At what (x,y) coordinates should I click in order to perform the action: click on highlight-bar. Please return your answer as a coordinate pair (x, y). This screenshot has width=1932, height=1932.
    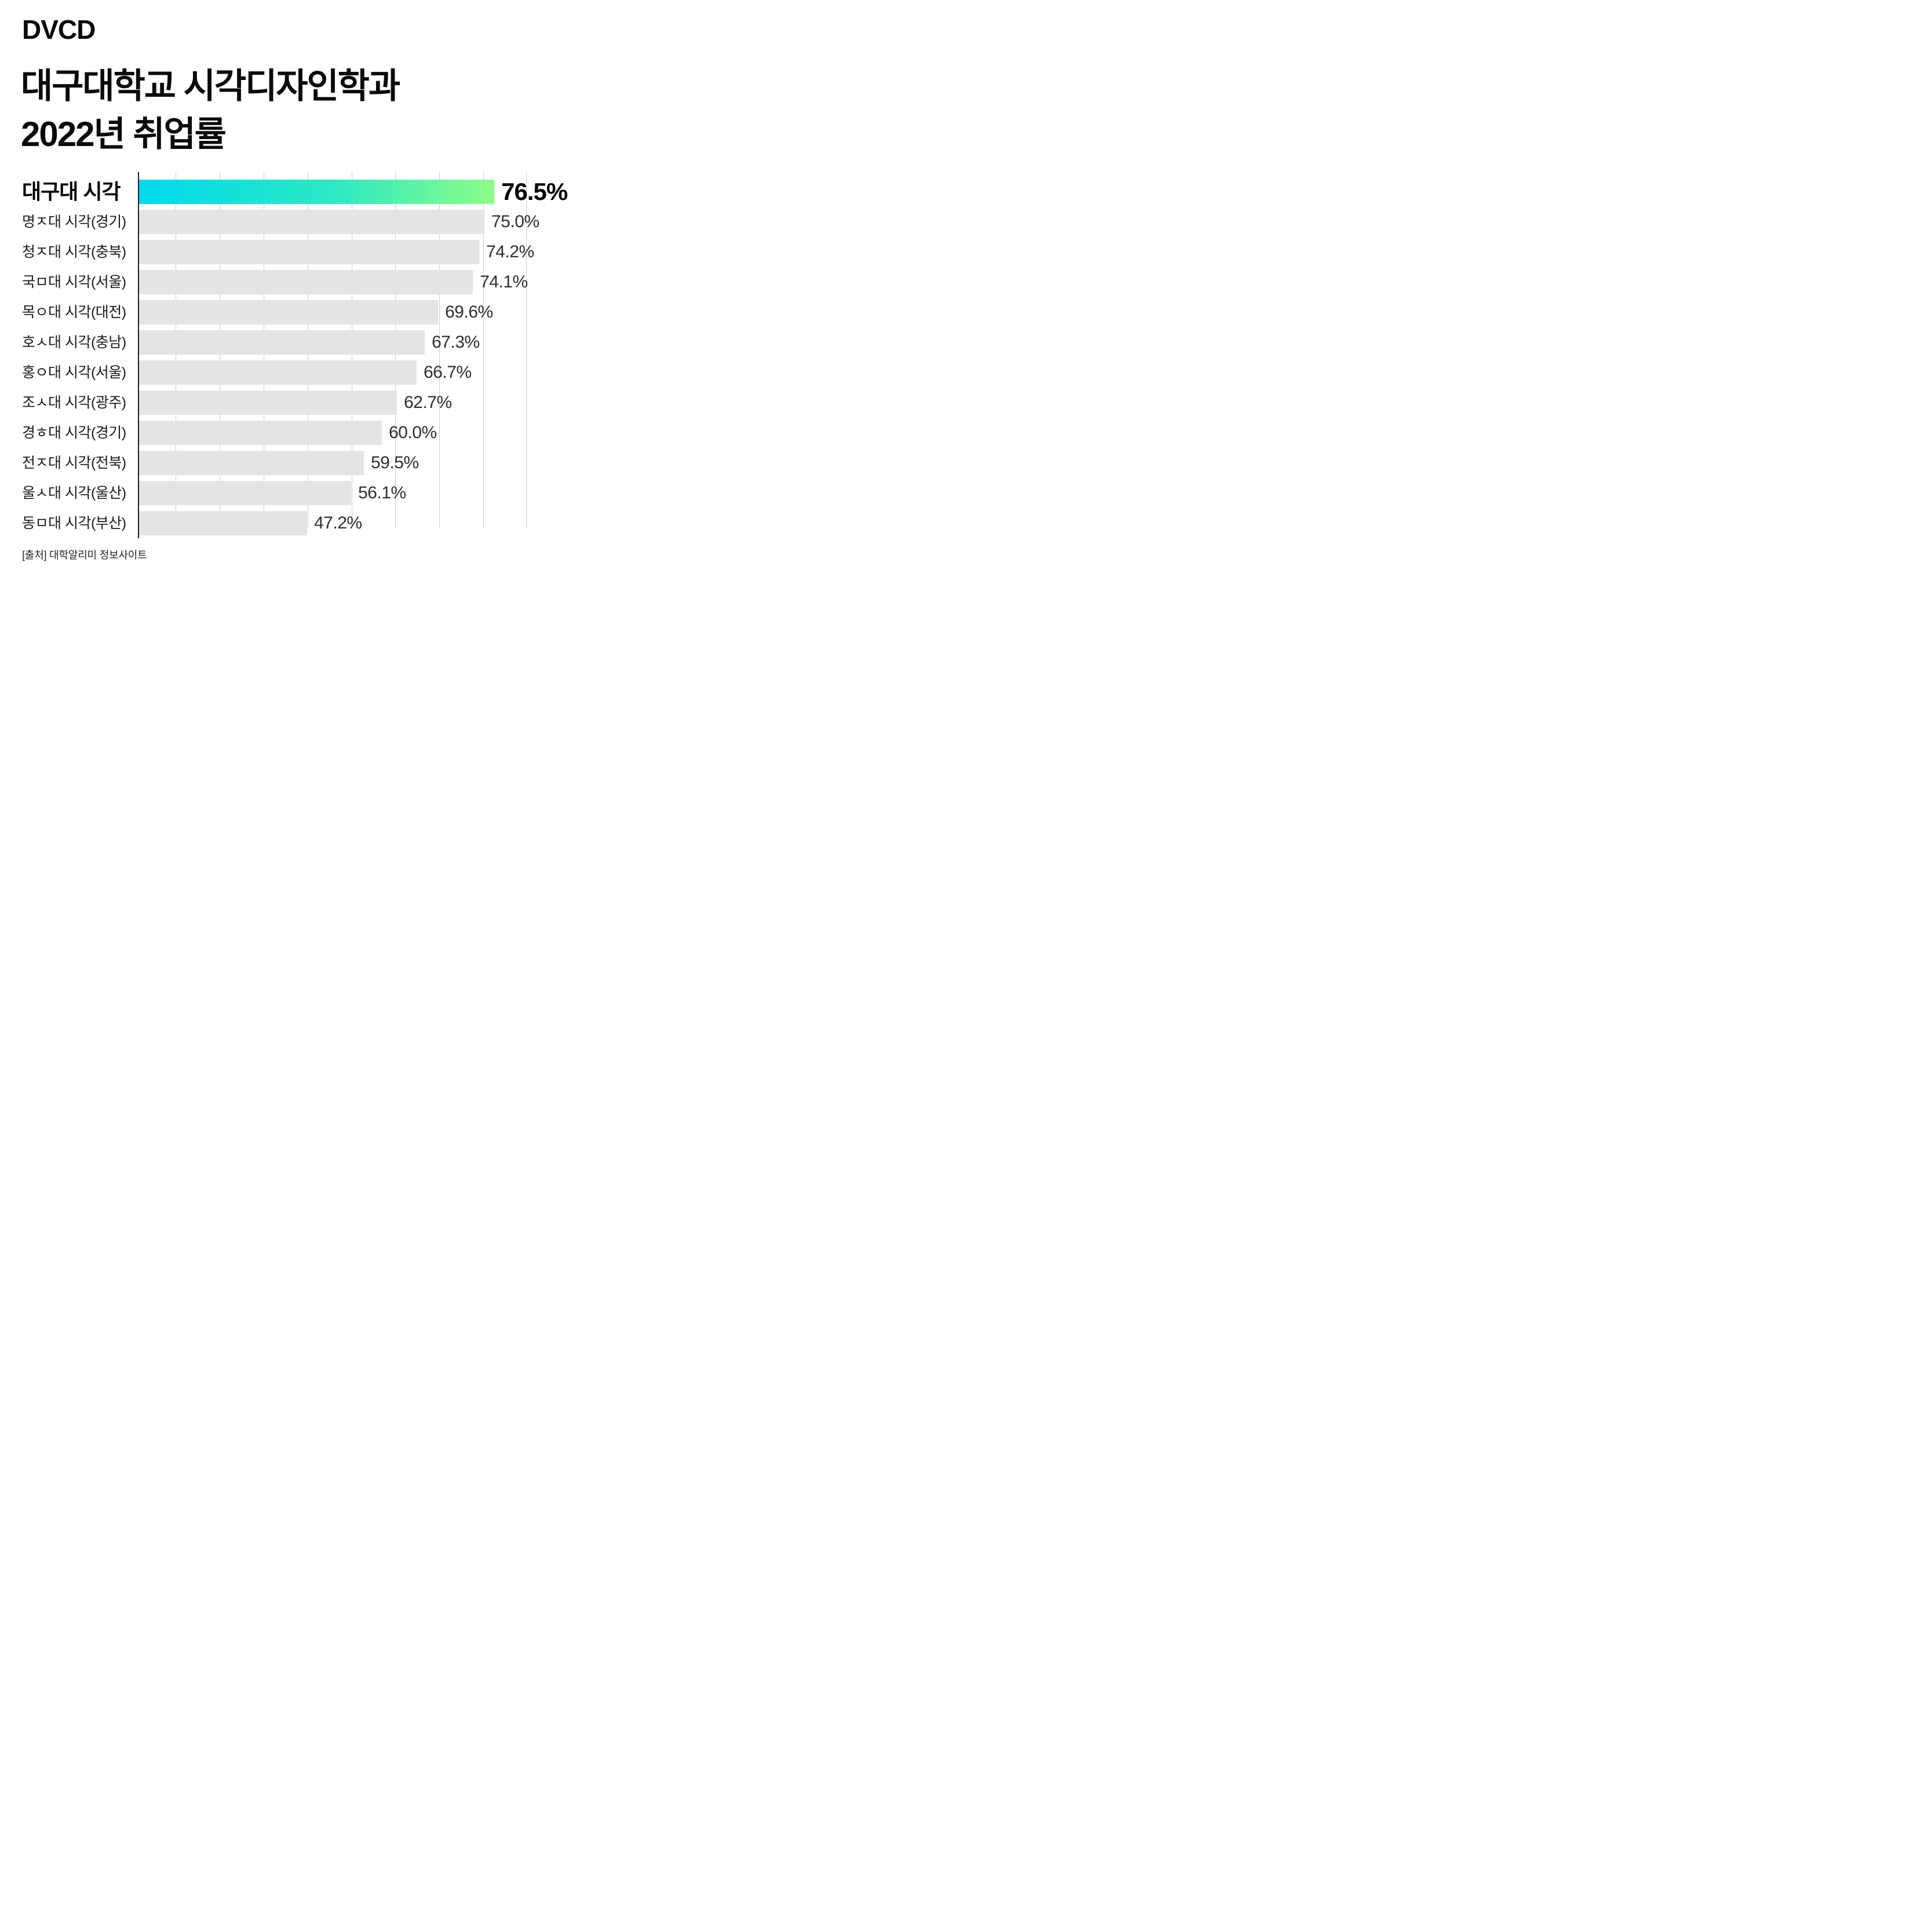
    Looking at the image, I should click on (317, 192).